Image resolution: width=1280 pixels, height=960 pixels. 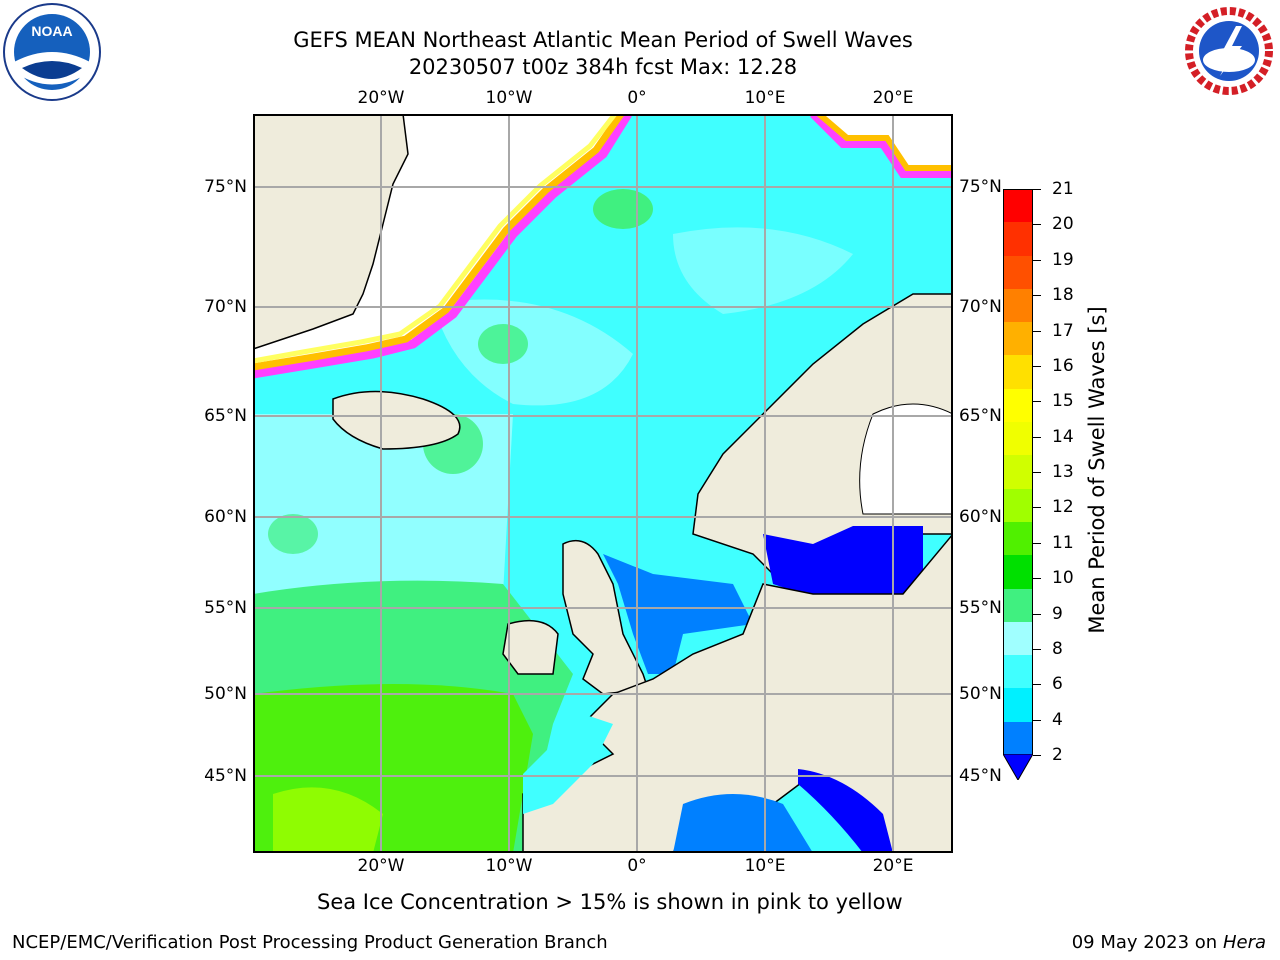 What do you see at coordinates (893, 98) in the screenshot?
I see `lon-label-top-20e: 20°E` at bounding box center [893, 98].